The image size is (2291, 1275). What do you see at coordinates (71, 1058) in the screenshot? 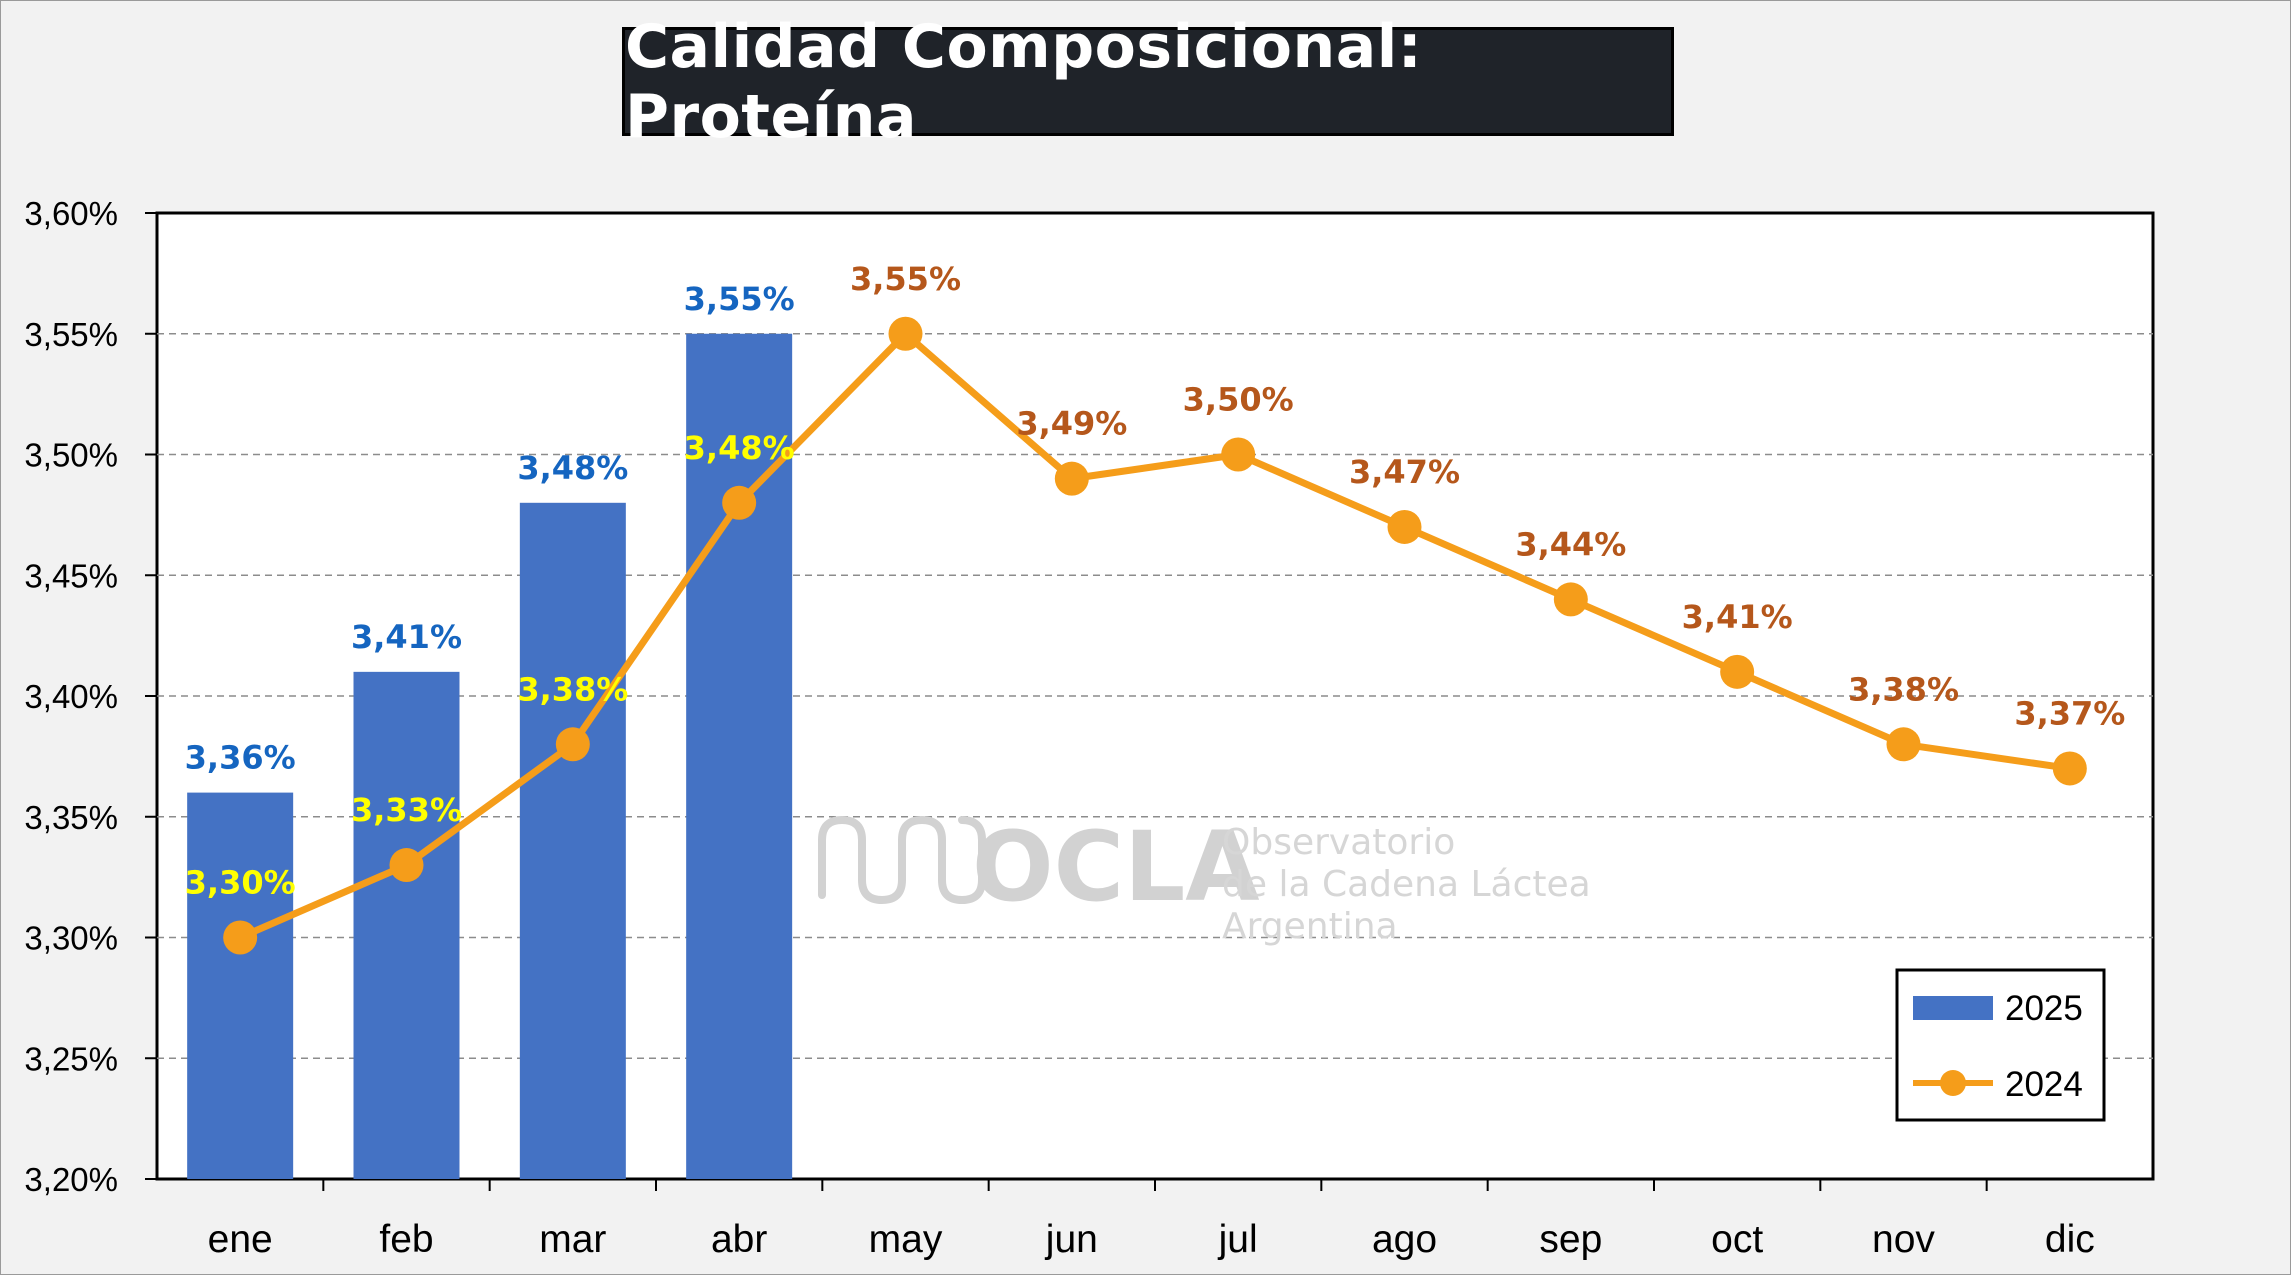
I see `y-tick-label: 3,25%` at bounding box center [71, 1058].